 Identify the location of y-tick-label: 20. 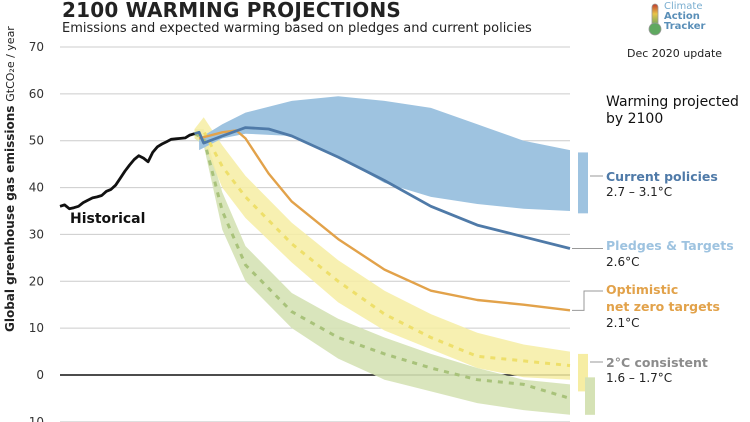
(36, 281).